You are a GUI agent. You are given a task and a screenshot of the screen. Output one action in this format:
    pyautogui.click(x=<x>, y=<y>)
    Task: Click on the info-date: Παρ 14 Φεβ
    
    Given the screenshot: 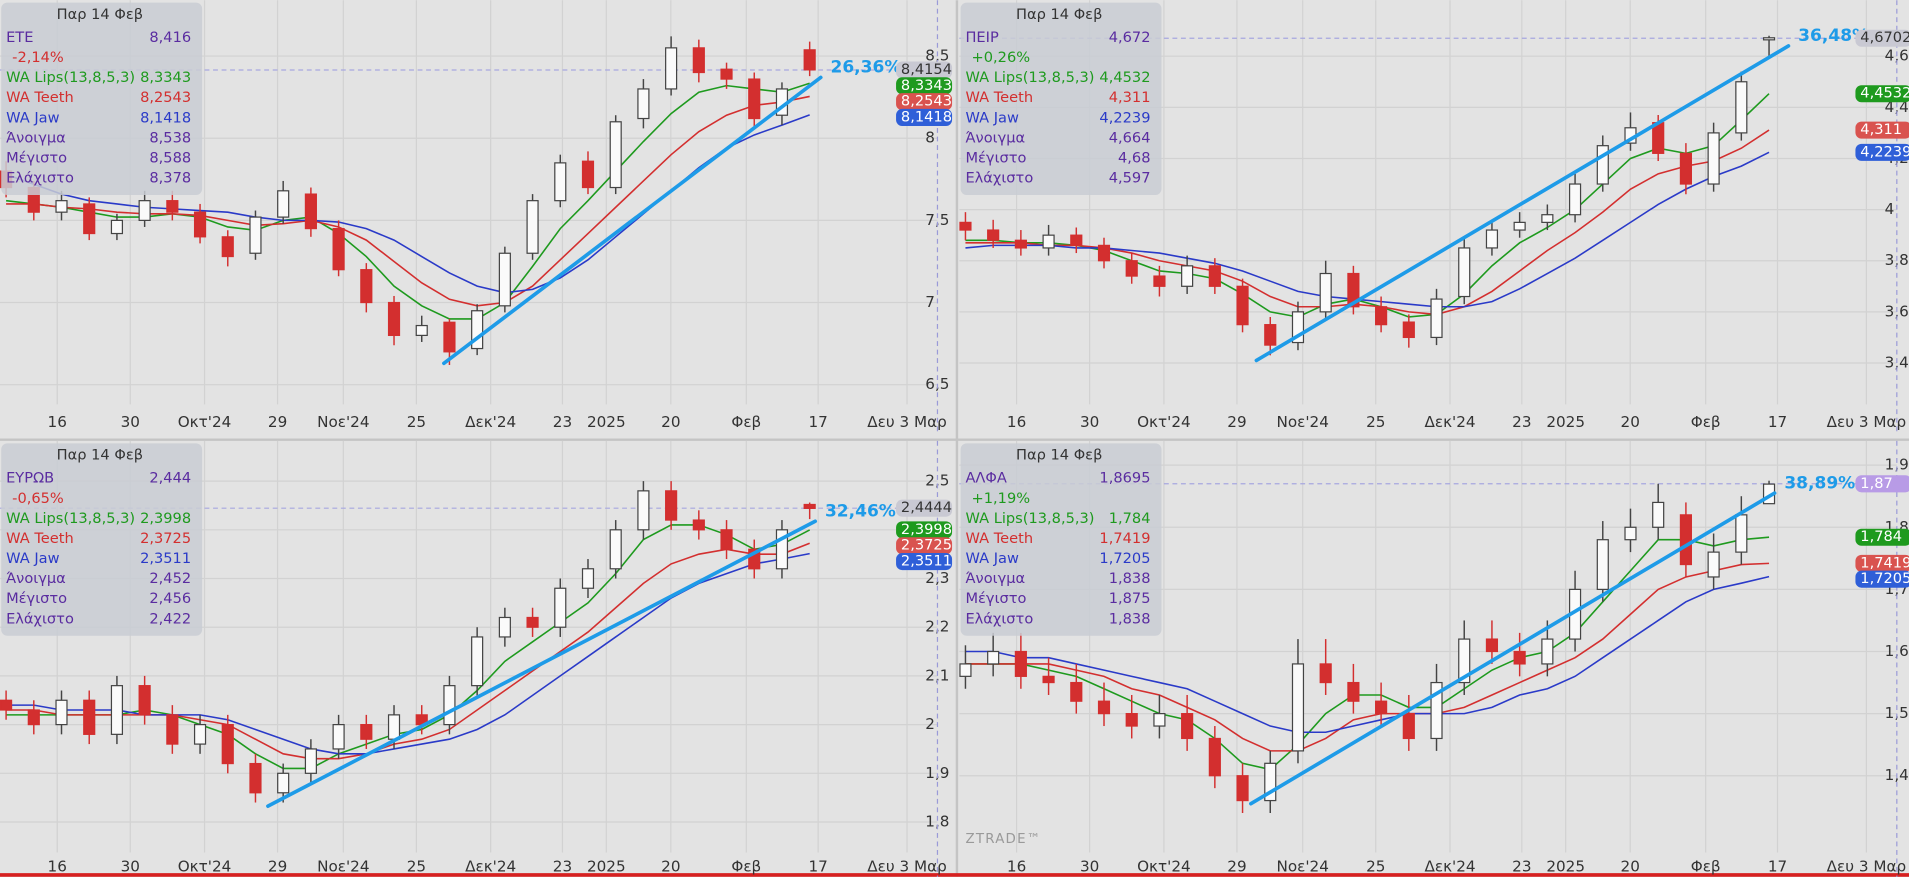 What is the action you would take?
    pyautogui.click(x=1059, y=14)
    